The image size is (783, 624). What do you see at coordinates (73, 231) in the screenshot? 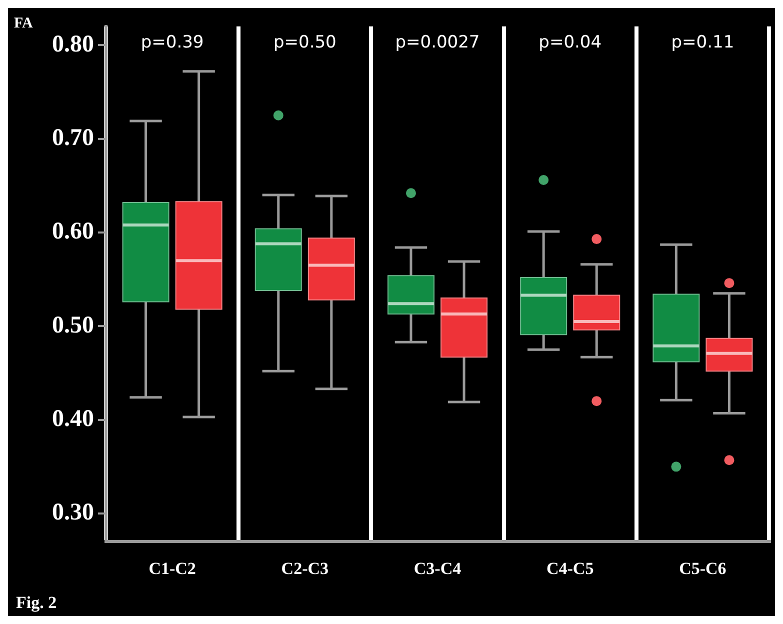
I see `y-tick-label: 0.60` at bounding box center [73, 231].